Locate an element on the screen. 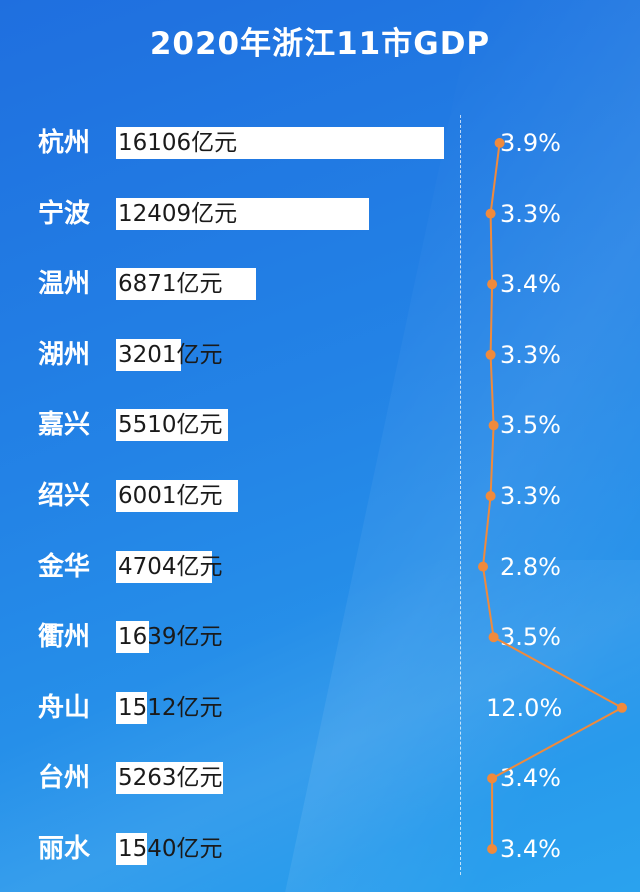 This screenshot has height=892, width=640. gdp-value-label: 5510亿元 is located at coordinates (170, 425).